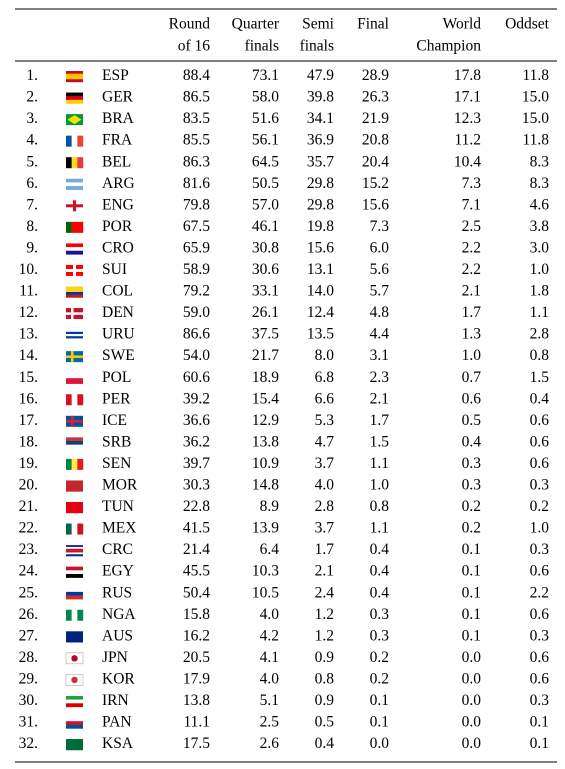  Describe the element at coordinates (196, 420) in the screenshot. I see `cell: 36.6` at that location.